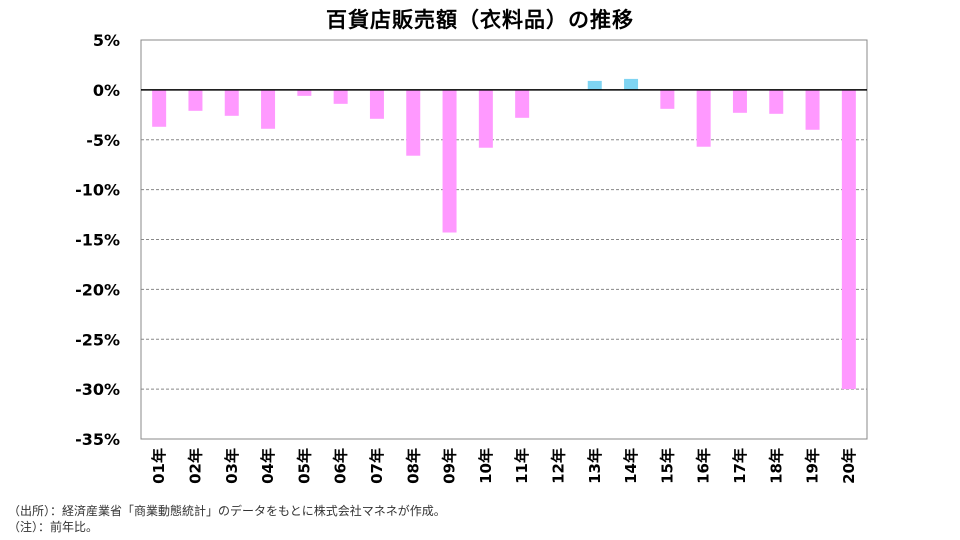  I want to click on y-tick-label: -10%, so click(97, 190).